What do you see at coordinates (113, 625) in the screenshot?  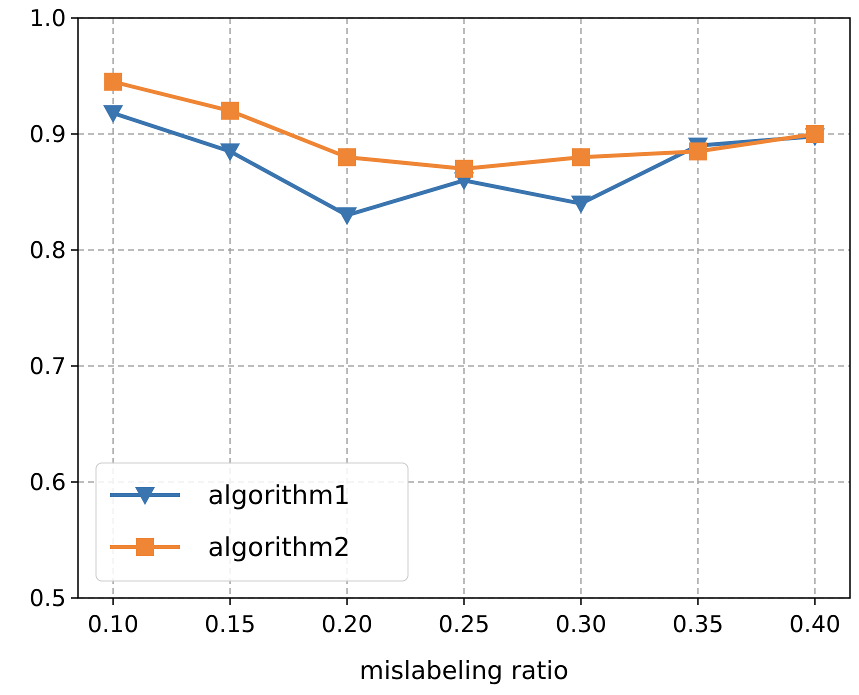 I see `x-tick-label: 0.10` at bounding box center [113, 625].